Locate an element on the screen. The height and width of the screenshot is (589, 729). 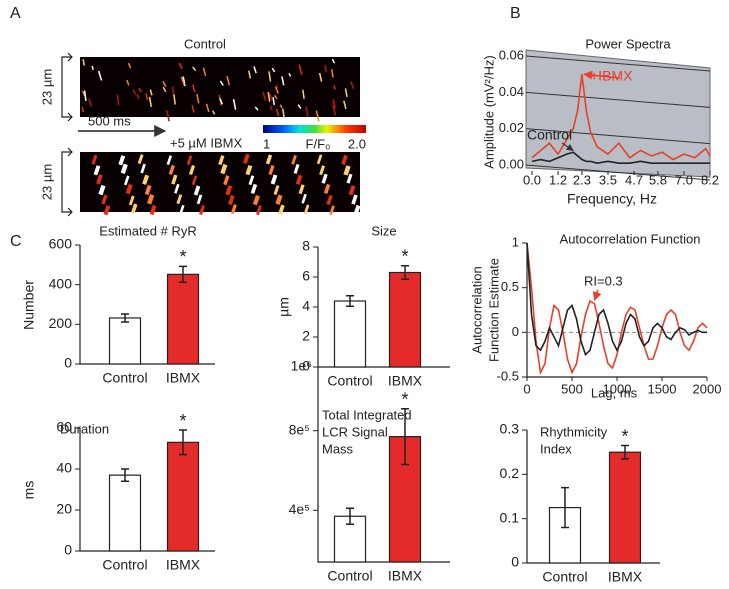
y-tick-label: 4e⁵ is located at coordinates (299, 509).